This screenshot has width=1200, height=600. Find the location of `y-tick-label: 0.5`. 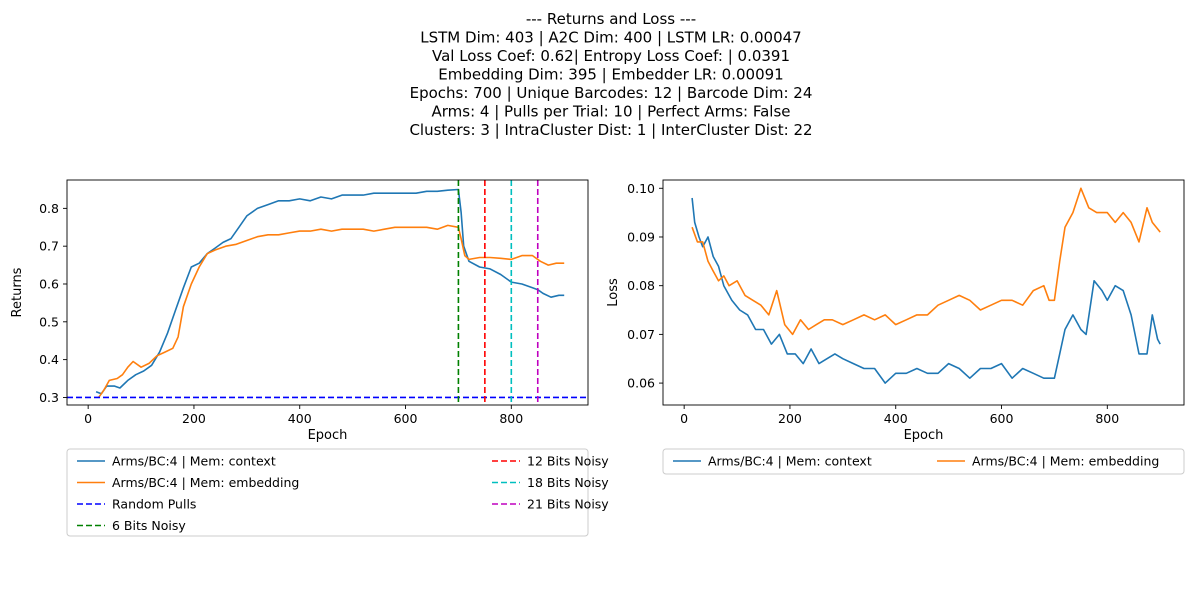

y-tick-label: 0.5 is located at coordinates (49, 321).